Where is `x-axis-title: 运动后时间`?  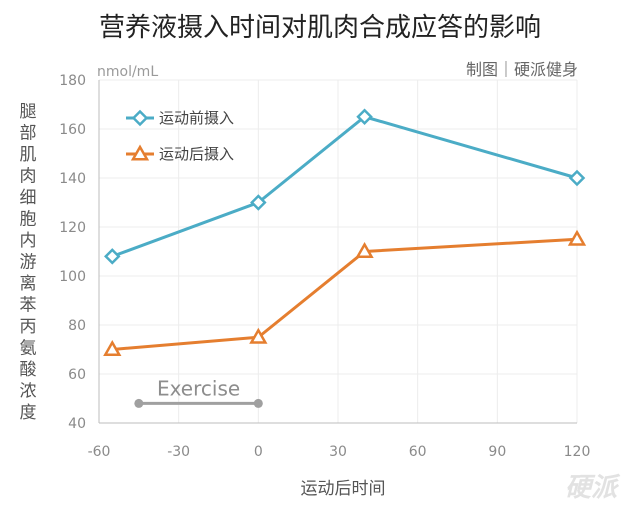 x-axis-title: 运动后时间 is located at coordinates (343, 489).